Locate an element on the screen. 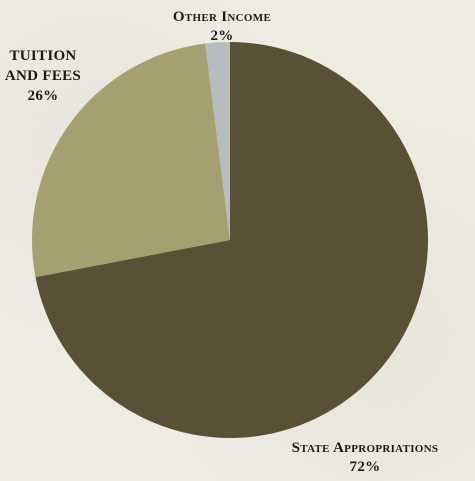 The width and height of the screenshot is (475, 481). label-tuition-name-line2: and fees is located at coordinates (43, 76).